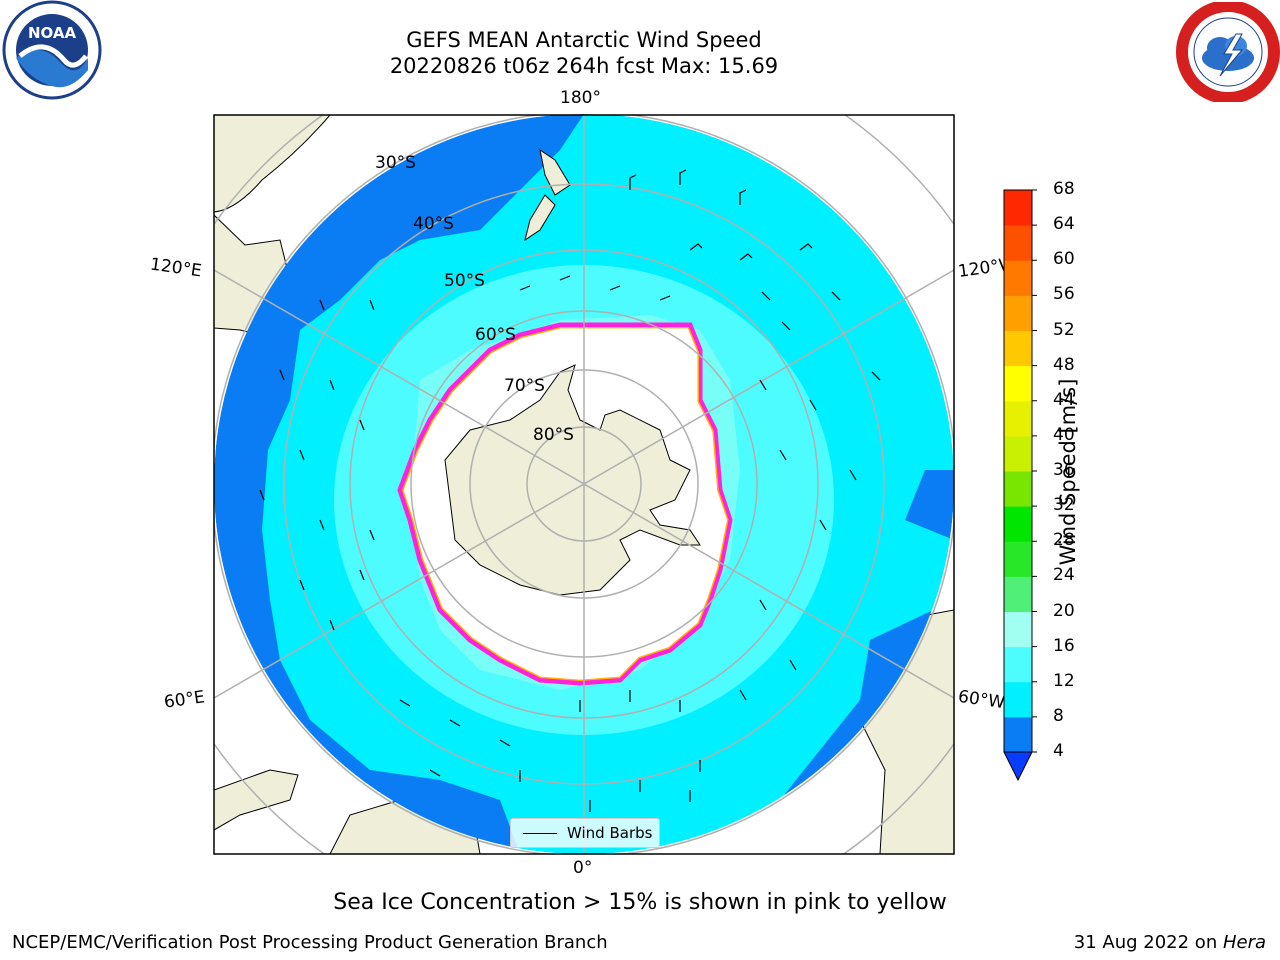 The width and height of the screenshot is (1280, 960). What do you see at coordinates (1064, 329) in the screenshot?
I see `colorbar-tick-label: 52` at bounding box center [1064, 329].